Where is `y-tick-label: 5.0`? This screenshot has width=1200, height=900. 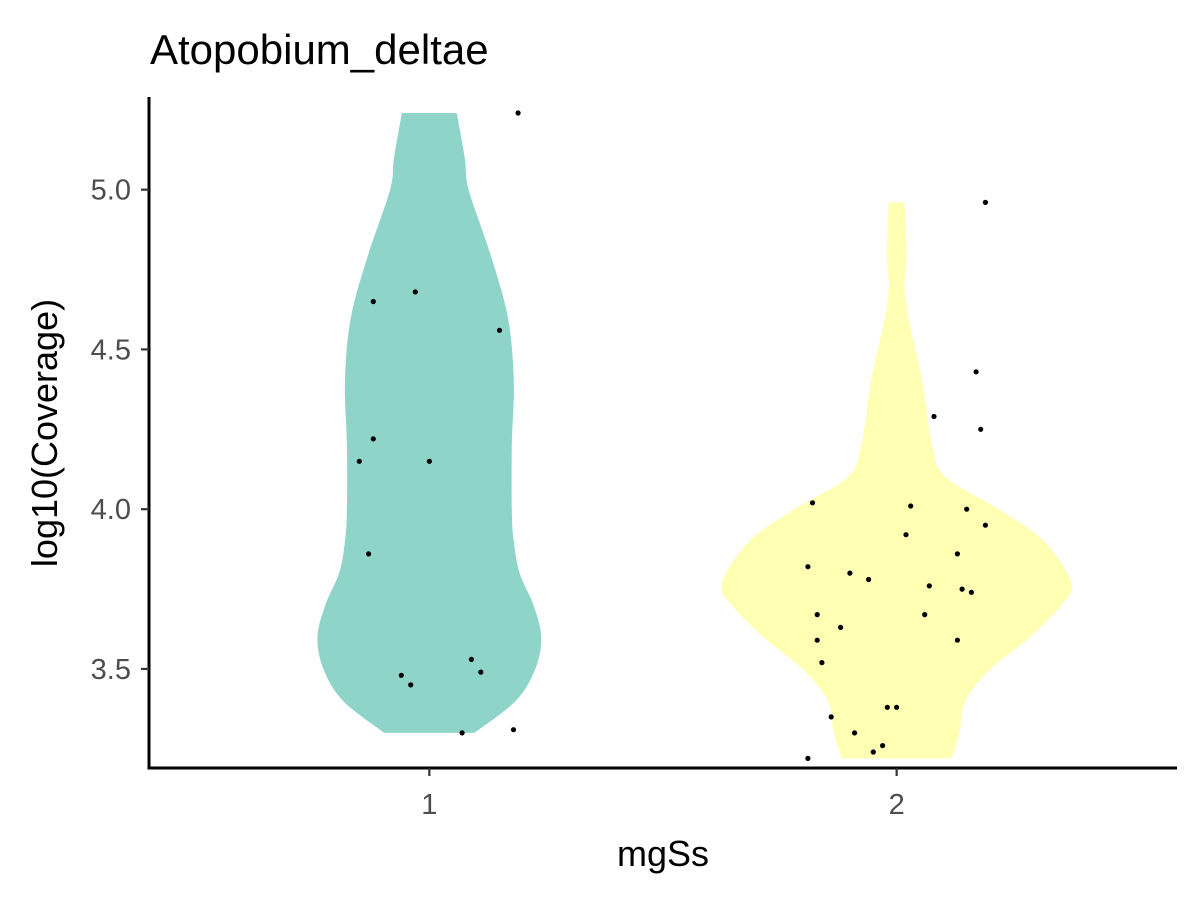
y-tick-label: 5.0 is located at coordinates (111, 191).